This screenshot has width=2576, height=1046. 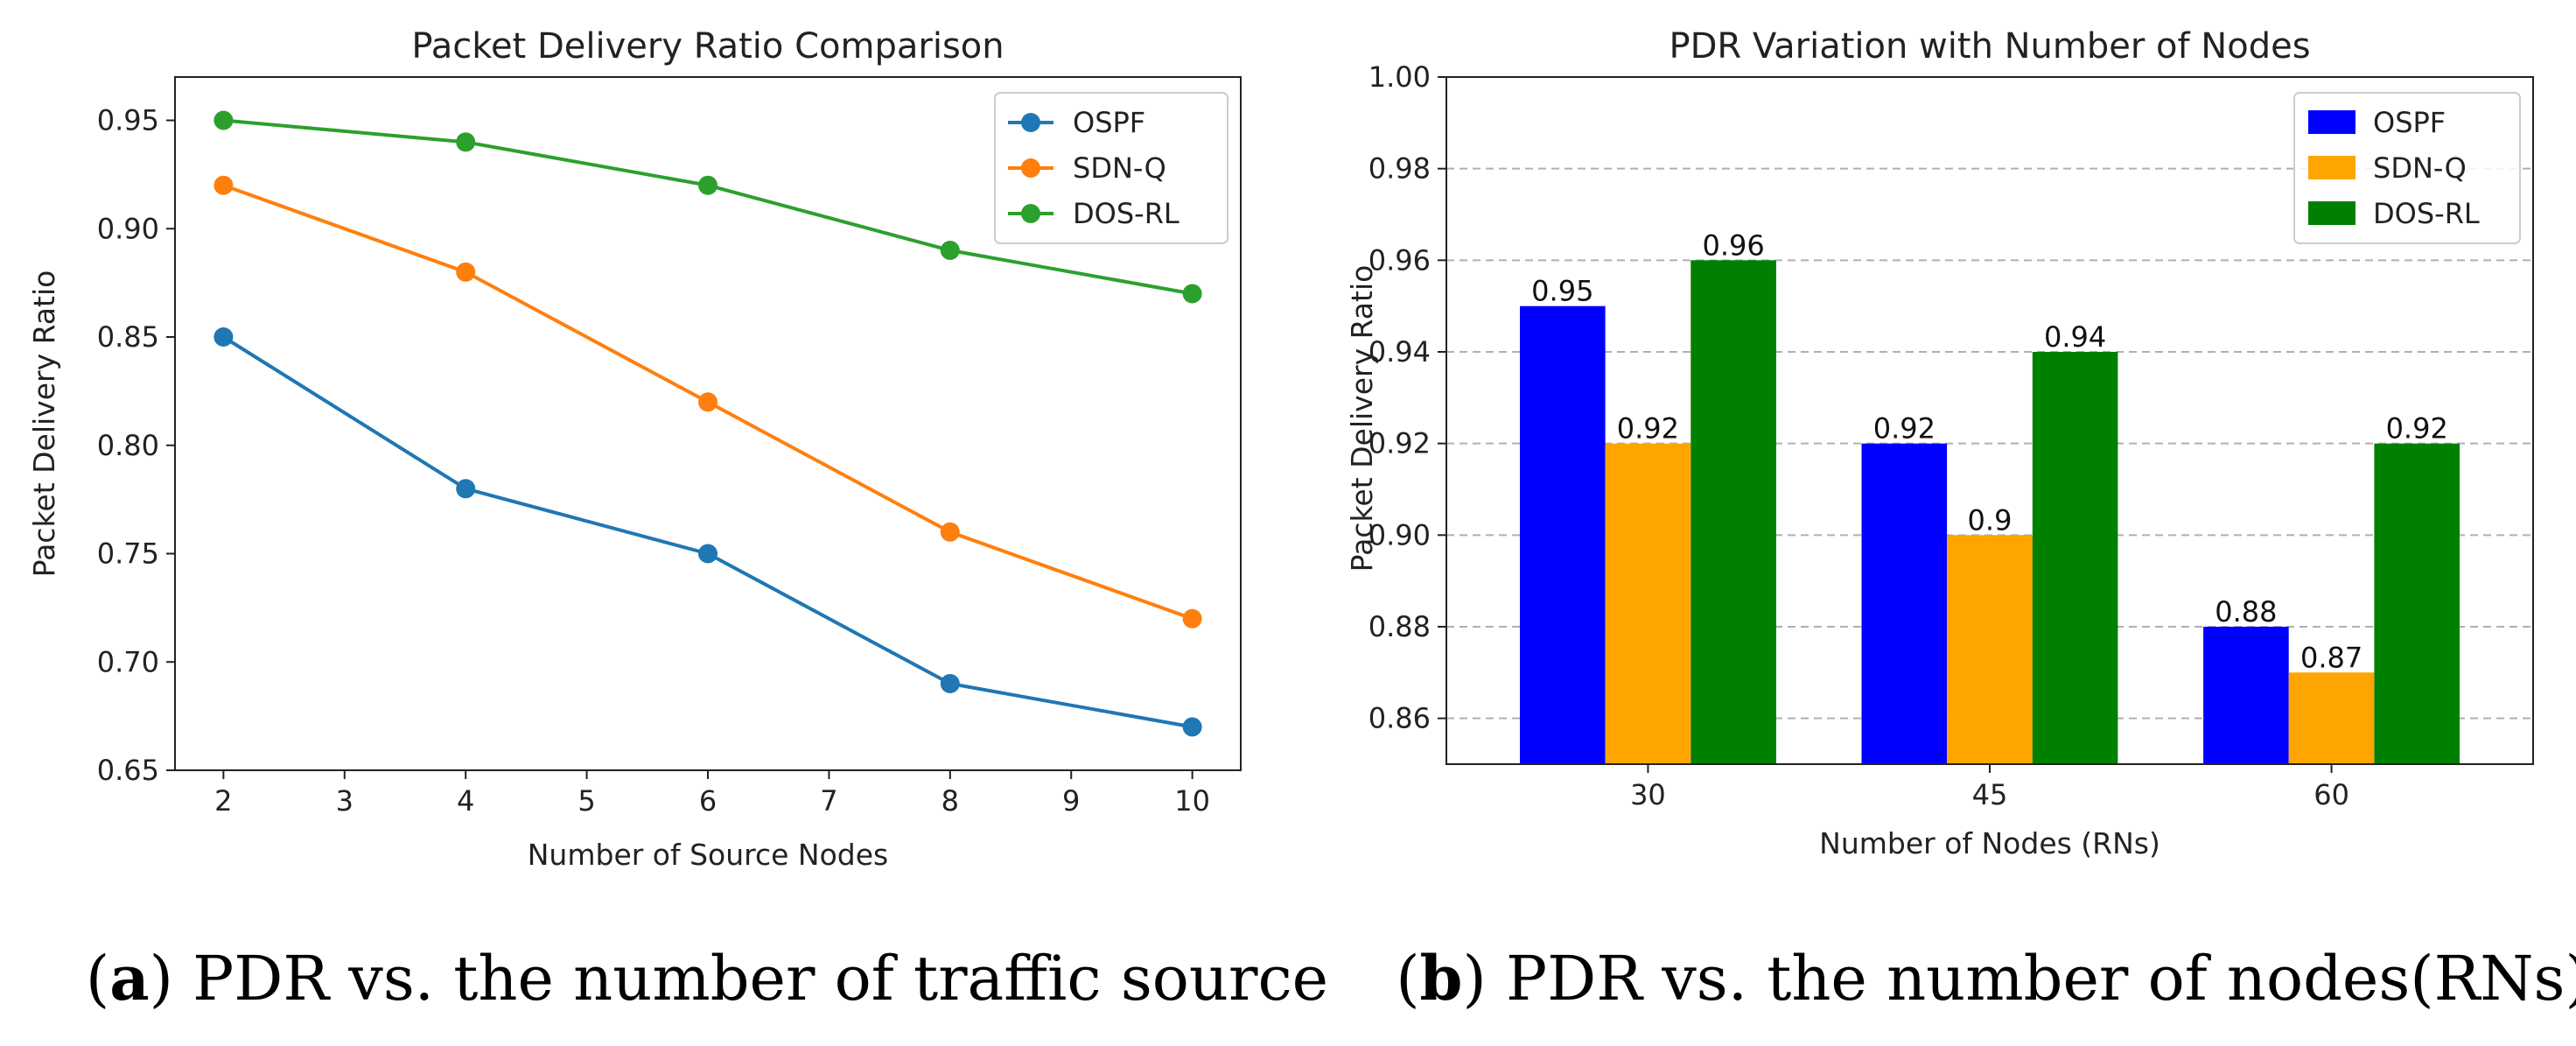 What do you see at coordinates (1562, 291) in the screenshot?
I see `bar-value-label: 0.95` at bounding box center [1562, 291].